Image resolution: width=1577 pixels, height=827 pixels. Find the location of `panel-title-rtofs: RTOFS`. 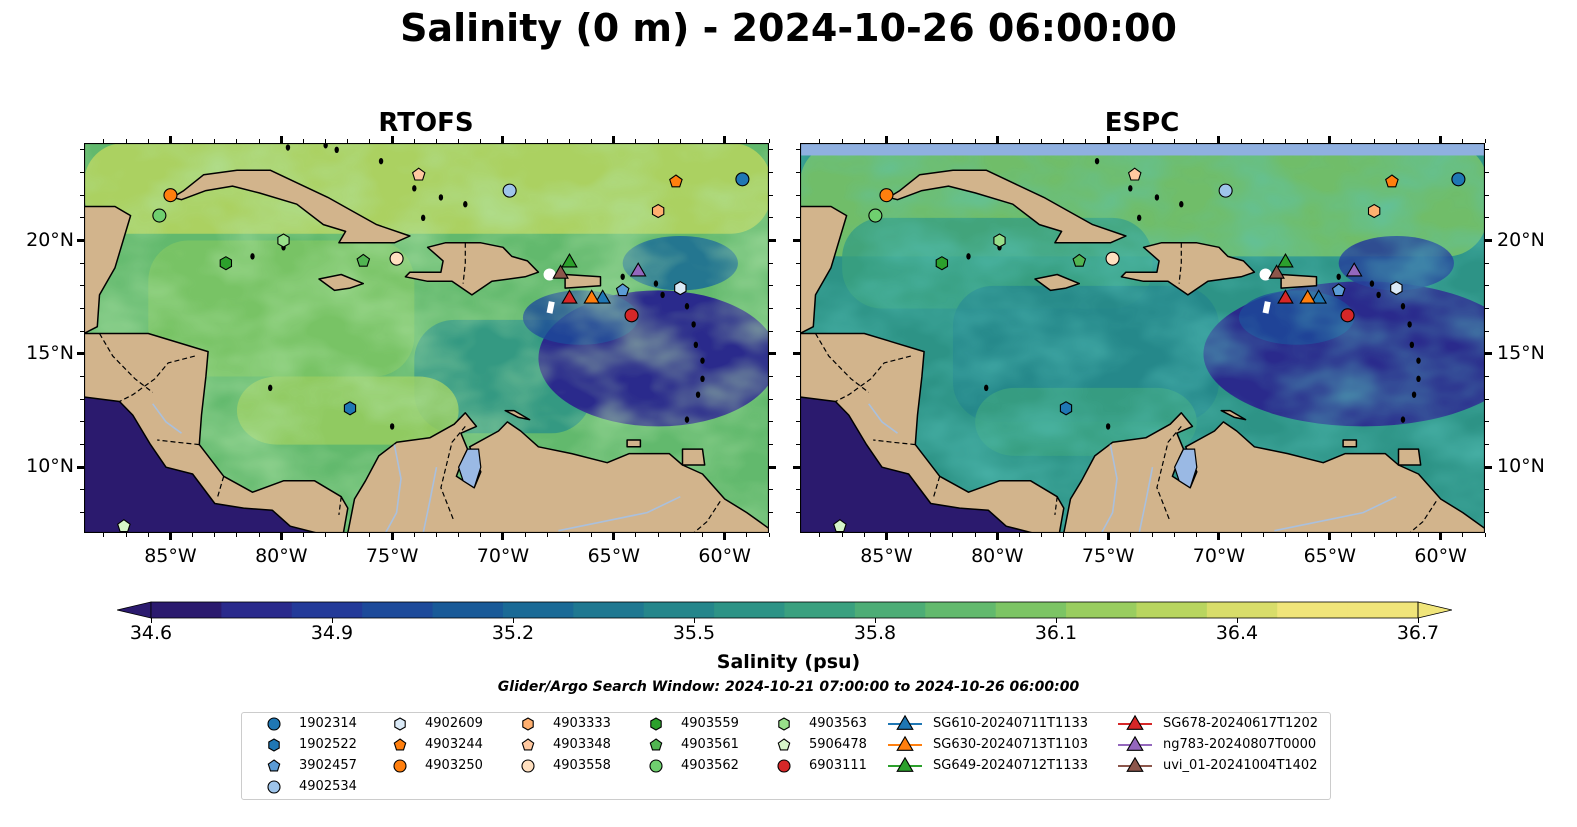

panel-title-rtofs: RTOFS is located at coordinates (426, 123).